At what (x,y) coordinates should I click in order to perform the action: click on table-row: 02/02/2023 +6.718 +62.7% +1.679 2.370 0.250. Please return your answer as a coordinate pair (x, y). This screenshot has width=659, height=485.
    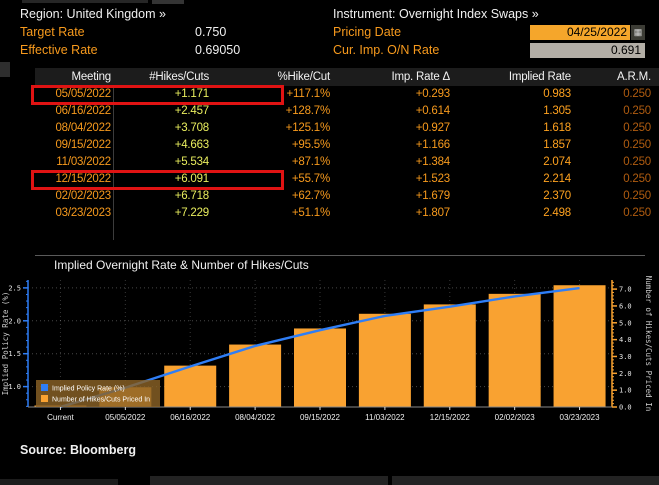
    Looking at the image, I should click on (329, 196).